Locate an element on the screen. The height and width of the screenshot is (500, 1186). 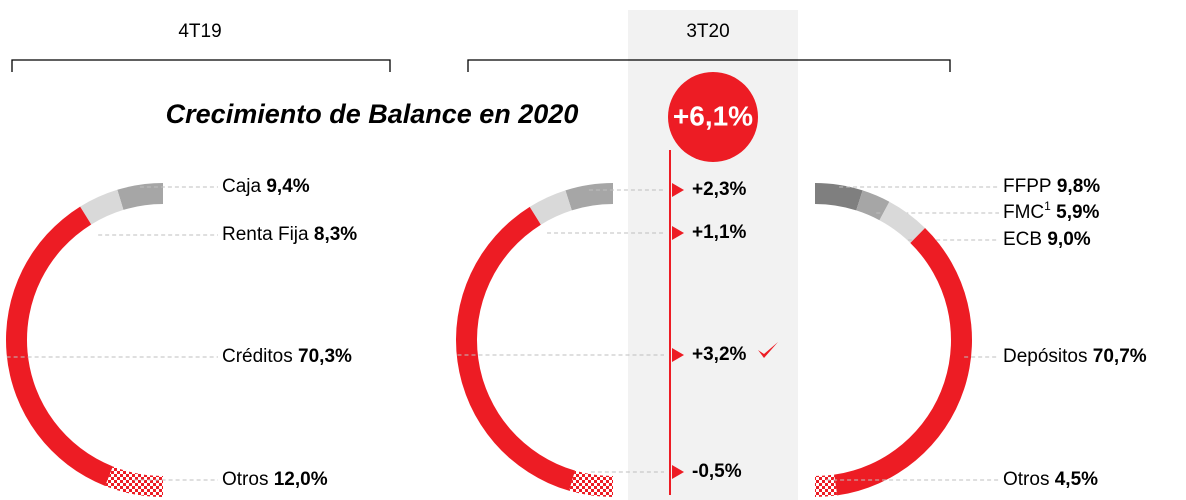
segment-label: ECB 9,0% is located at coordinates (1047, 239).